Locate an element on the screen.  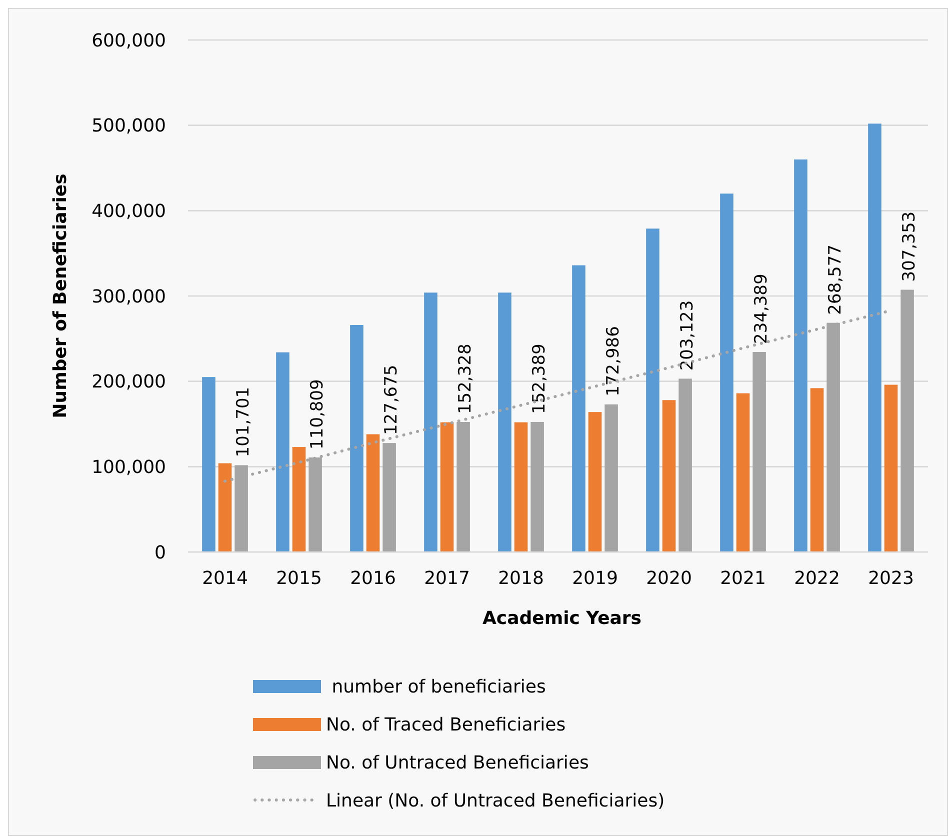
y-tick-label: 600,000 is located at coordinates (129, 41).